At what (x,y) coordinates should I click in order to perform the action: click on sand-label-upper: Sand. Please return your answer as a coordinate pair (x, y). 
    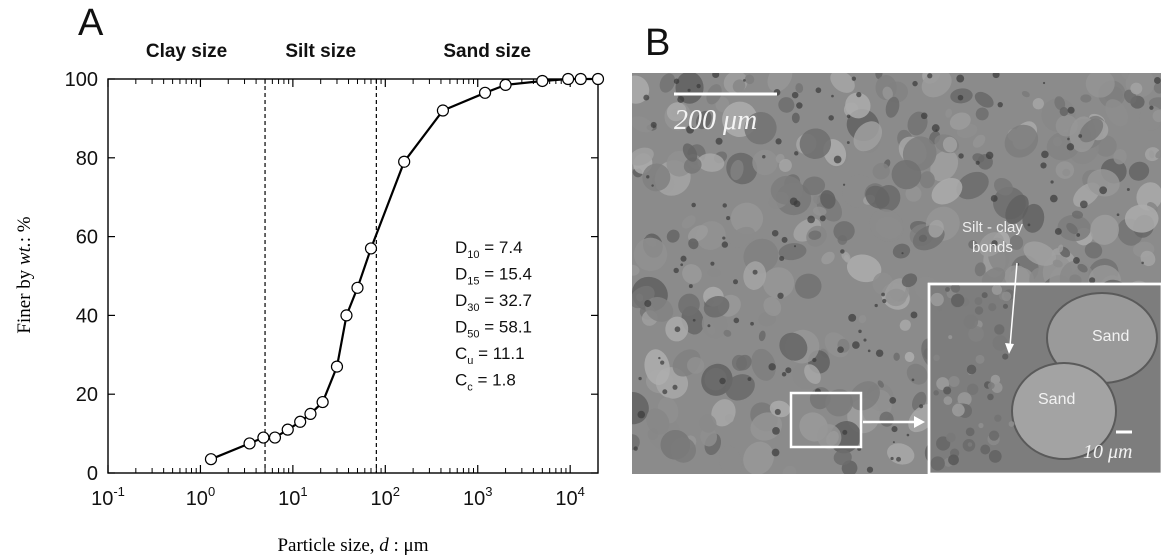
    Looking at the image, I should click on (1111, 336).